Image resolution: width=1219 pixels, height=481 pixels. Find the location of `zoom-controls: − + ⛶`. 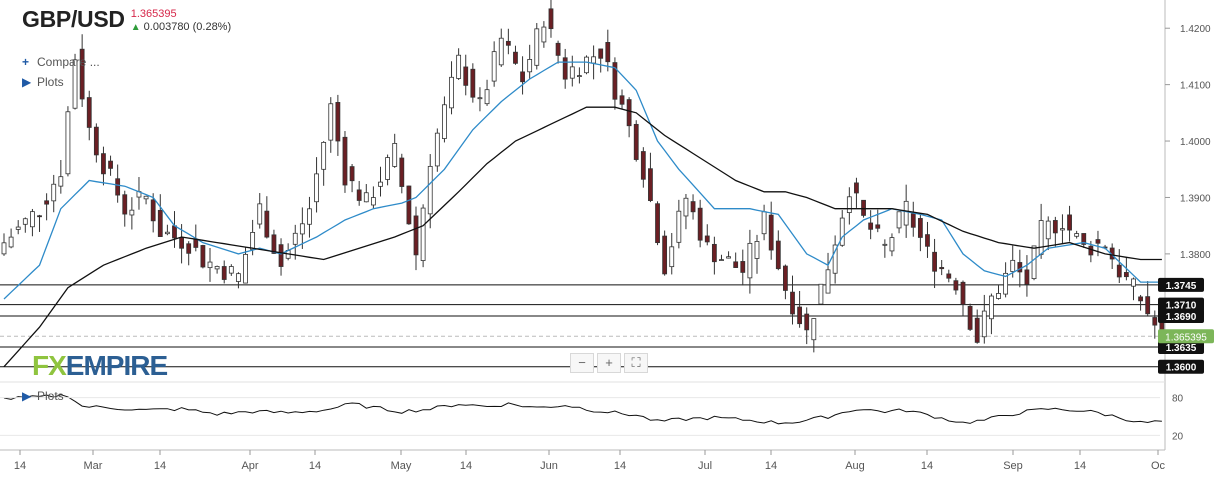

zoom-controls: − + ⛶ is located at coordinates (609, 363).